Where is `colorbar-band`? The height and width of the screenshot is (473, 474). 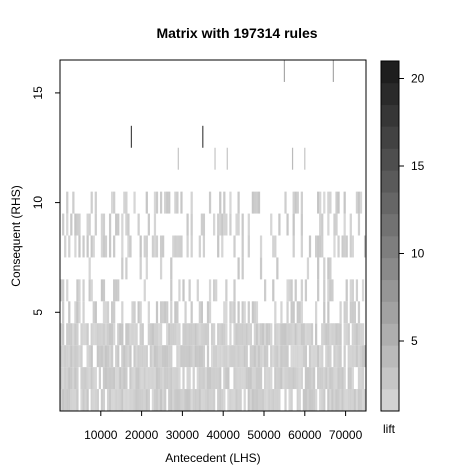
colorbar-band is located at coordinates (390, 356).